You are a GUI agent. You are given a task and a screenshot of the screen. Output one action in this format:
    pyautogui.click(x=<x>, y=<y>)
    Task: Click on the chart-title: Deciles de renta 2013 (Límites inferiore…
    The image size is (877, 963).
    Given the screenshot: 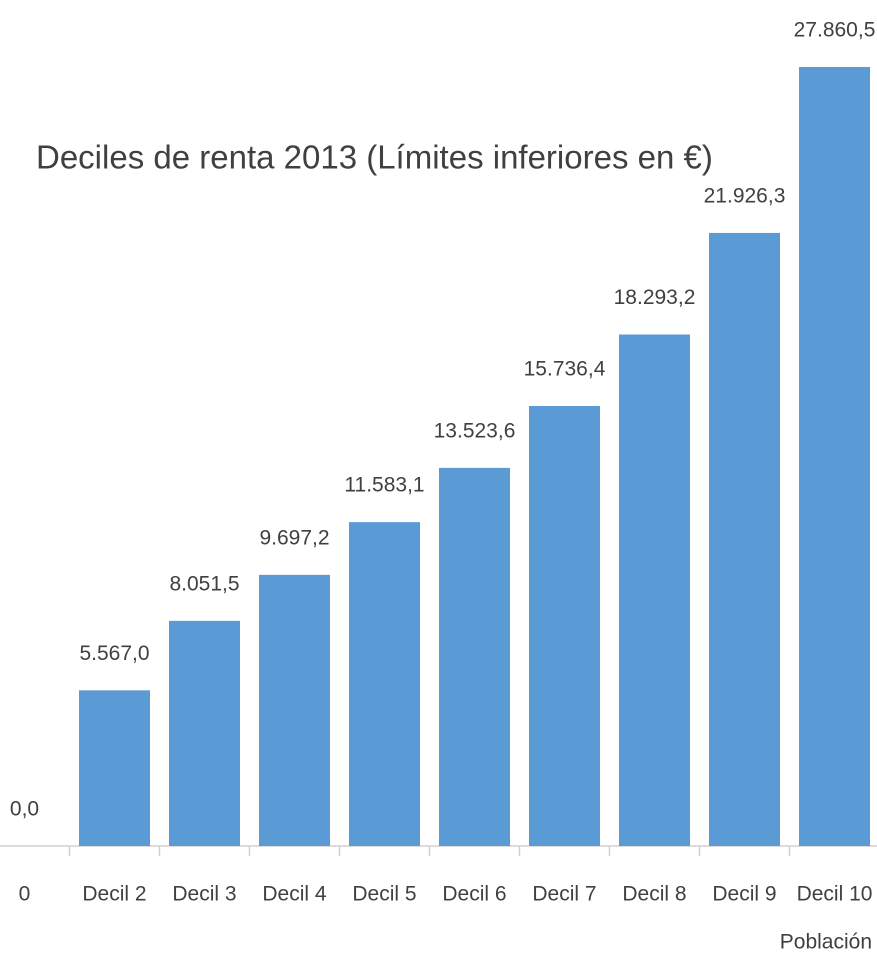 What is the action you would take?
    pyautogui.click(x=374, y=157)
    